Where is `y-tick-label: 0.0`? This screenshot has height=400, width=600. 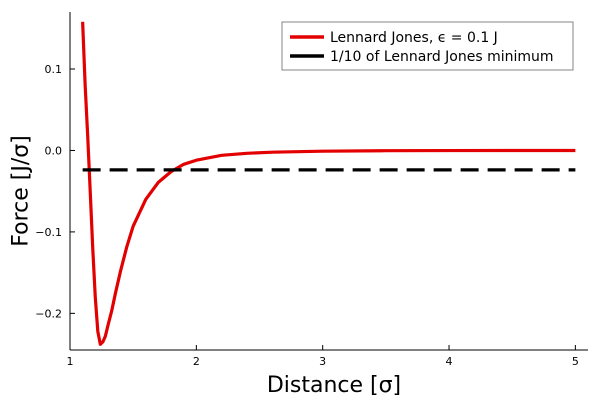
y-tick-label: 0.0 is located at coordinates (54, 150).